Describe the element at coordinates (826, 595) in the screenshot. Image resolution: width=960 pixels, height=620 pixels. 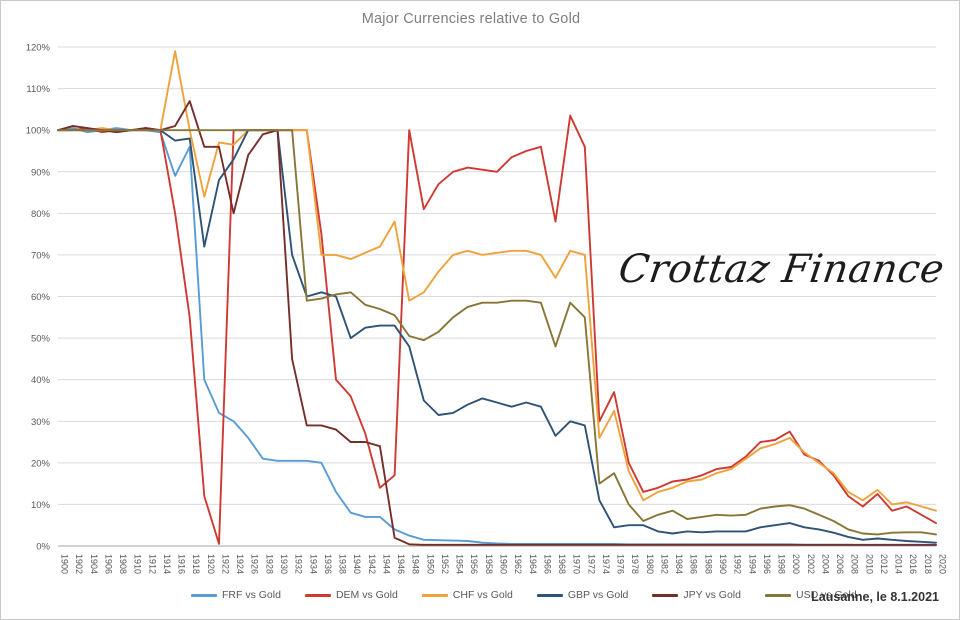
I see `legend-label: USD vs Gold` at that location.